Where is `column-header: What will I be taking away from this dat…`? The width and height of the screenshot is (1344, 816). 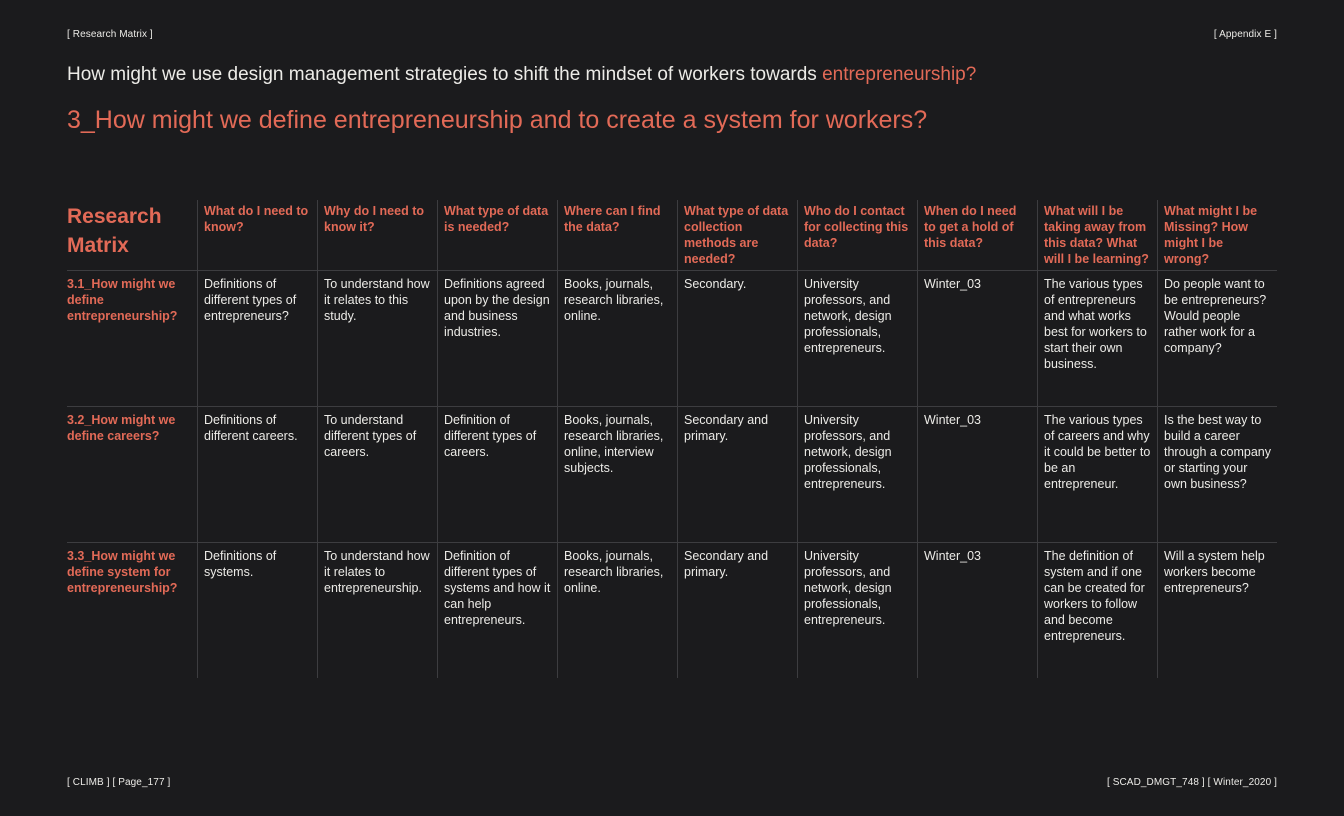
column-header: What will I be taking away from this dat… is located at coordinates (1097, 235).